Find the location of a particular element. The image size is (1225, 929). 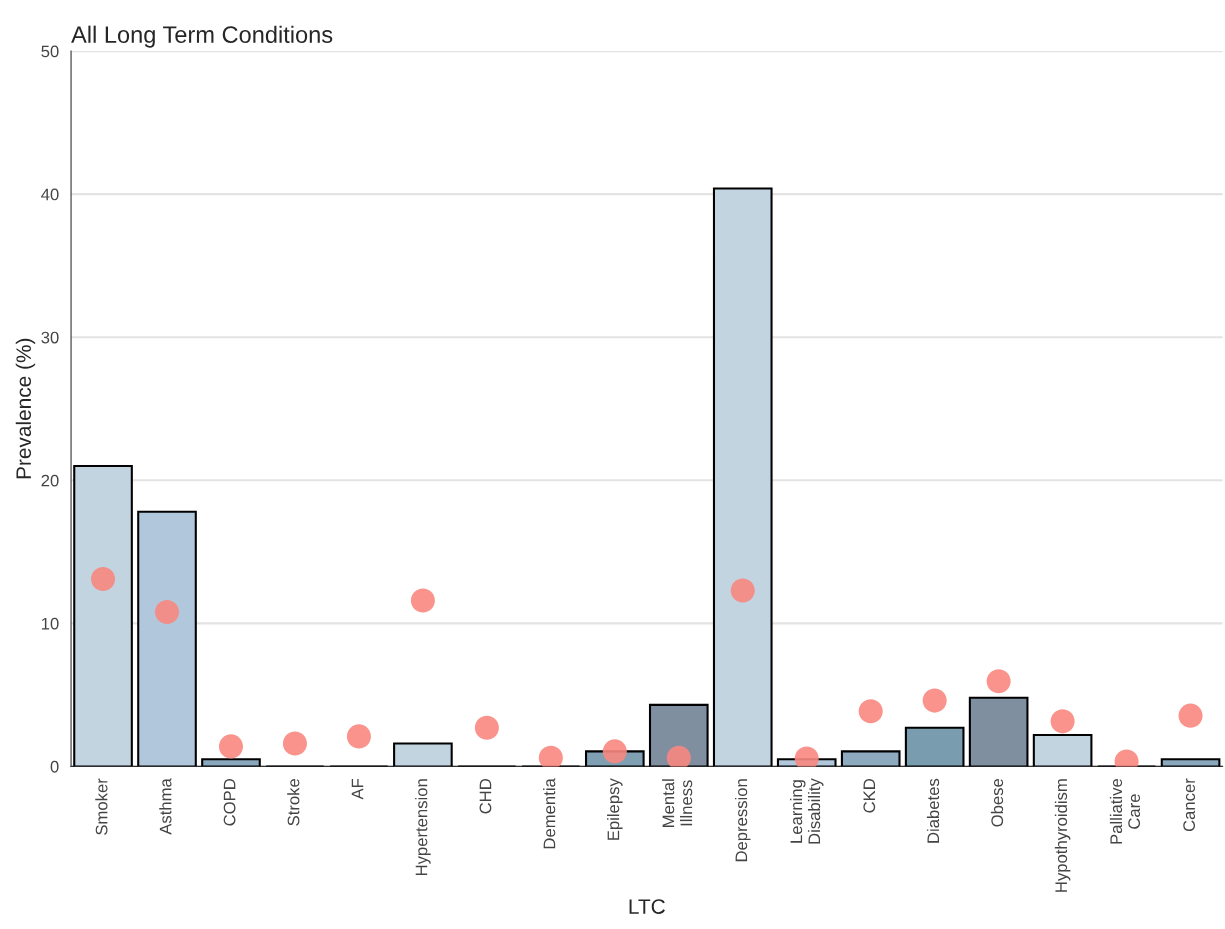

x-tick-label: COPD is located at coordinates (229, 802).